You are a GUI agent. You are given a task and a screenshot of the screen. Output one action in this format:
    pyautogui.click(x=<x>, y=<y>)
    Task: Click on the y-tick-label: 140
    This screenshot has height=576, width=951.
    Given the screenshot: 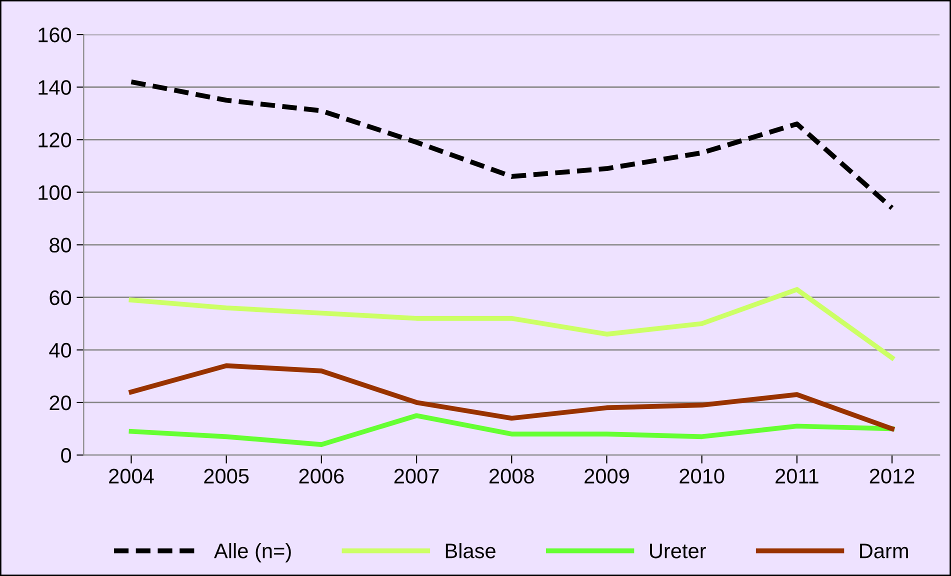 What is the action you would take?
    pyautogui.click(x=55, y=87)
    